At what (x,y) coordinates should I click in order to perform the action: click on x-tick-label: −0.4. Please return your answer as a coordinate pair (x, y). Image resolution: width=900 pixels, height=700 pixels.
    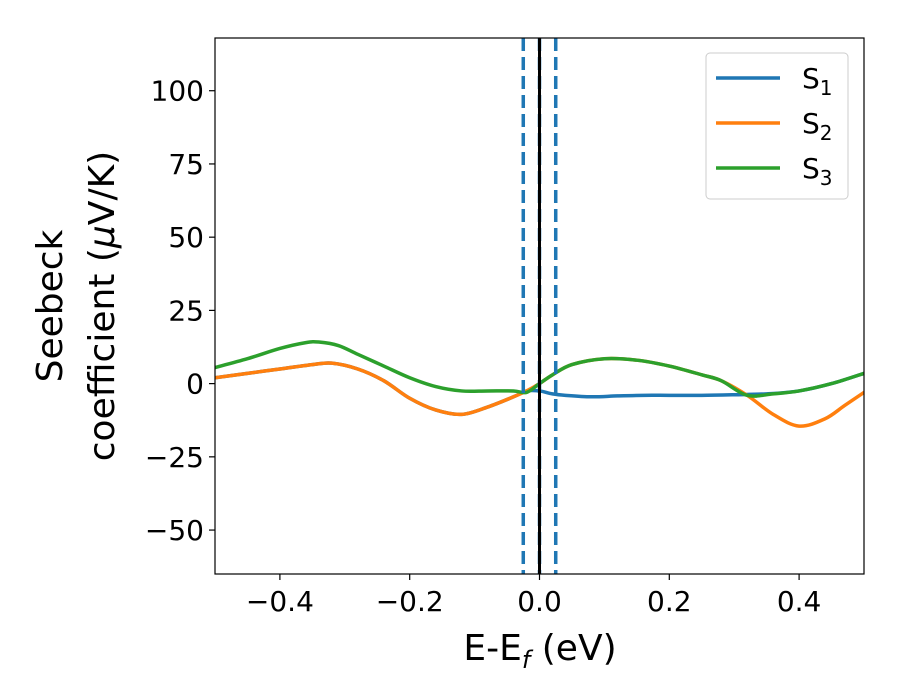
    Looking at the image, I should click on (280, 601).